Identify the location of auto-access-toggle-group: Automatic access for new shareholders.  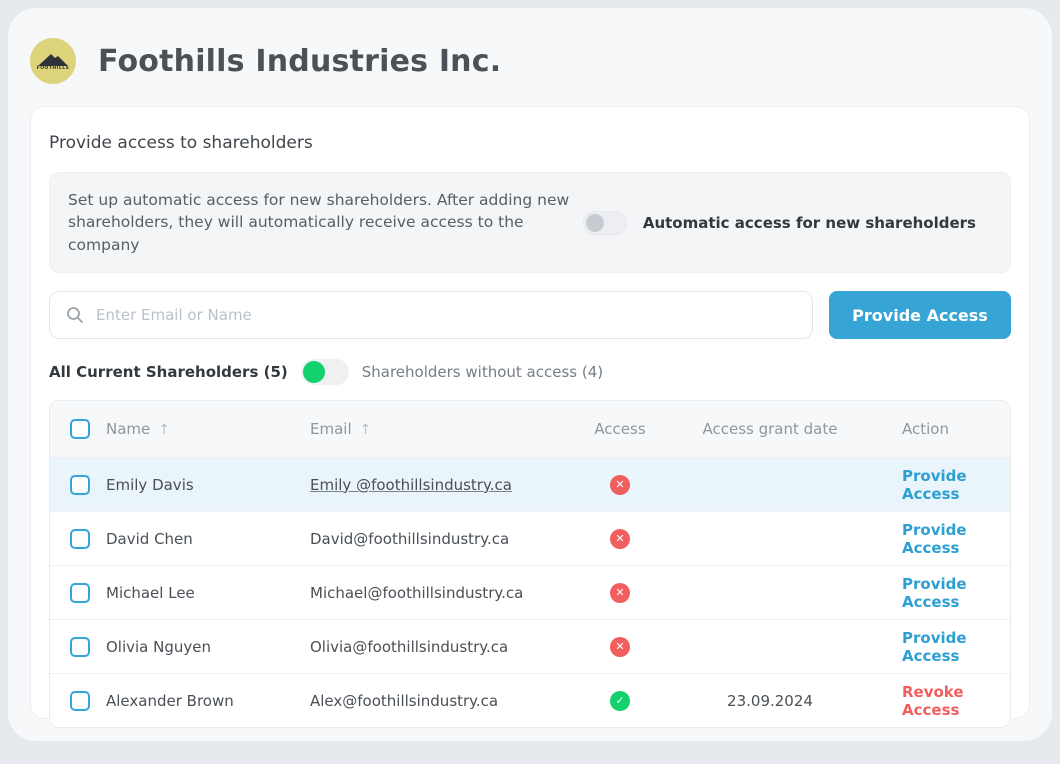
(779, 222).